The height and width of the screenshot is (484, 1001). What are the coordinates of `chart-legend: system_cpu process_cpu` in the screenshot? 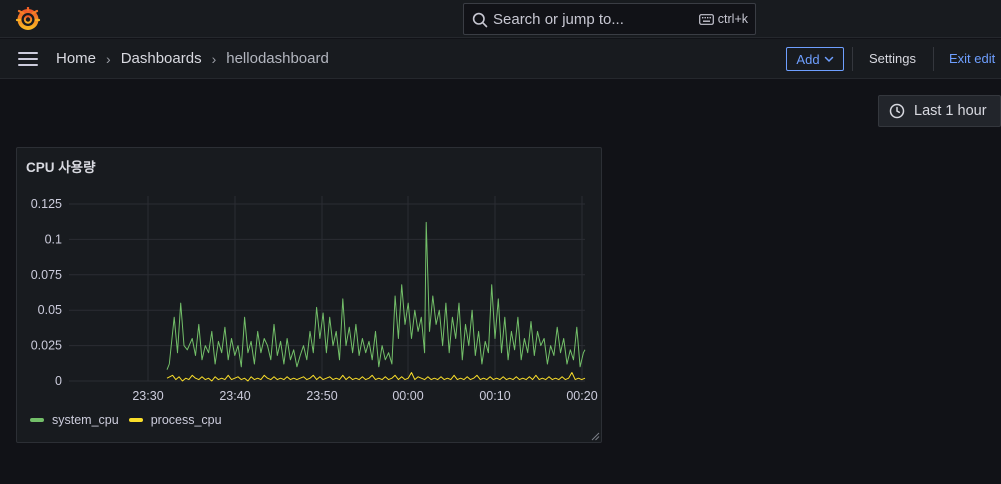 It's located at (131, 420).